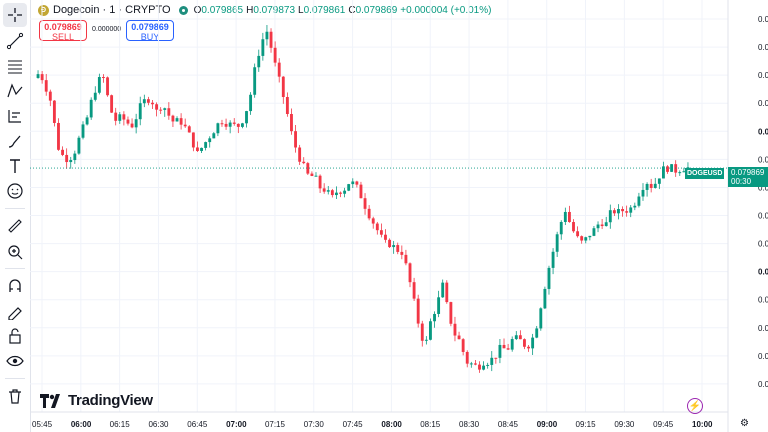  I want to click on tradingview-logo: TradingView, so click(96, 400).